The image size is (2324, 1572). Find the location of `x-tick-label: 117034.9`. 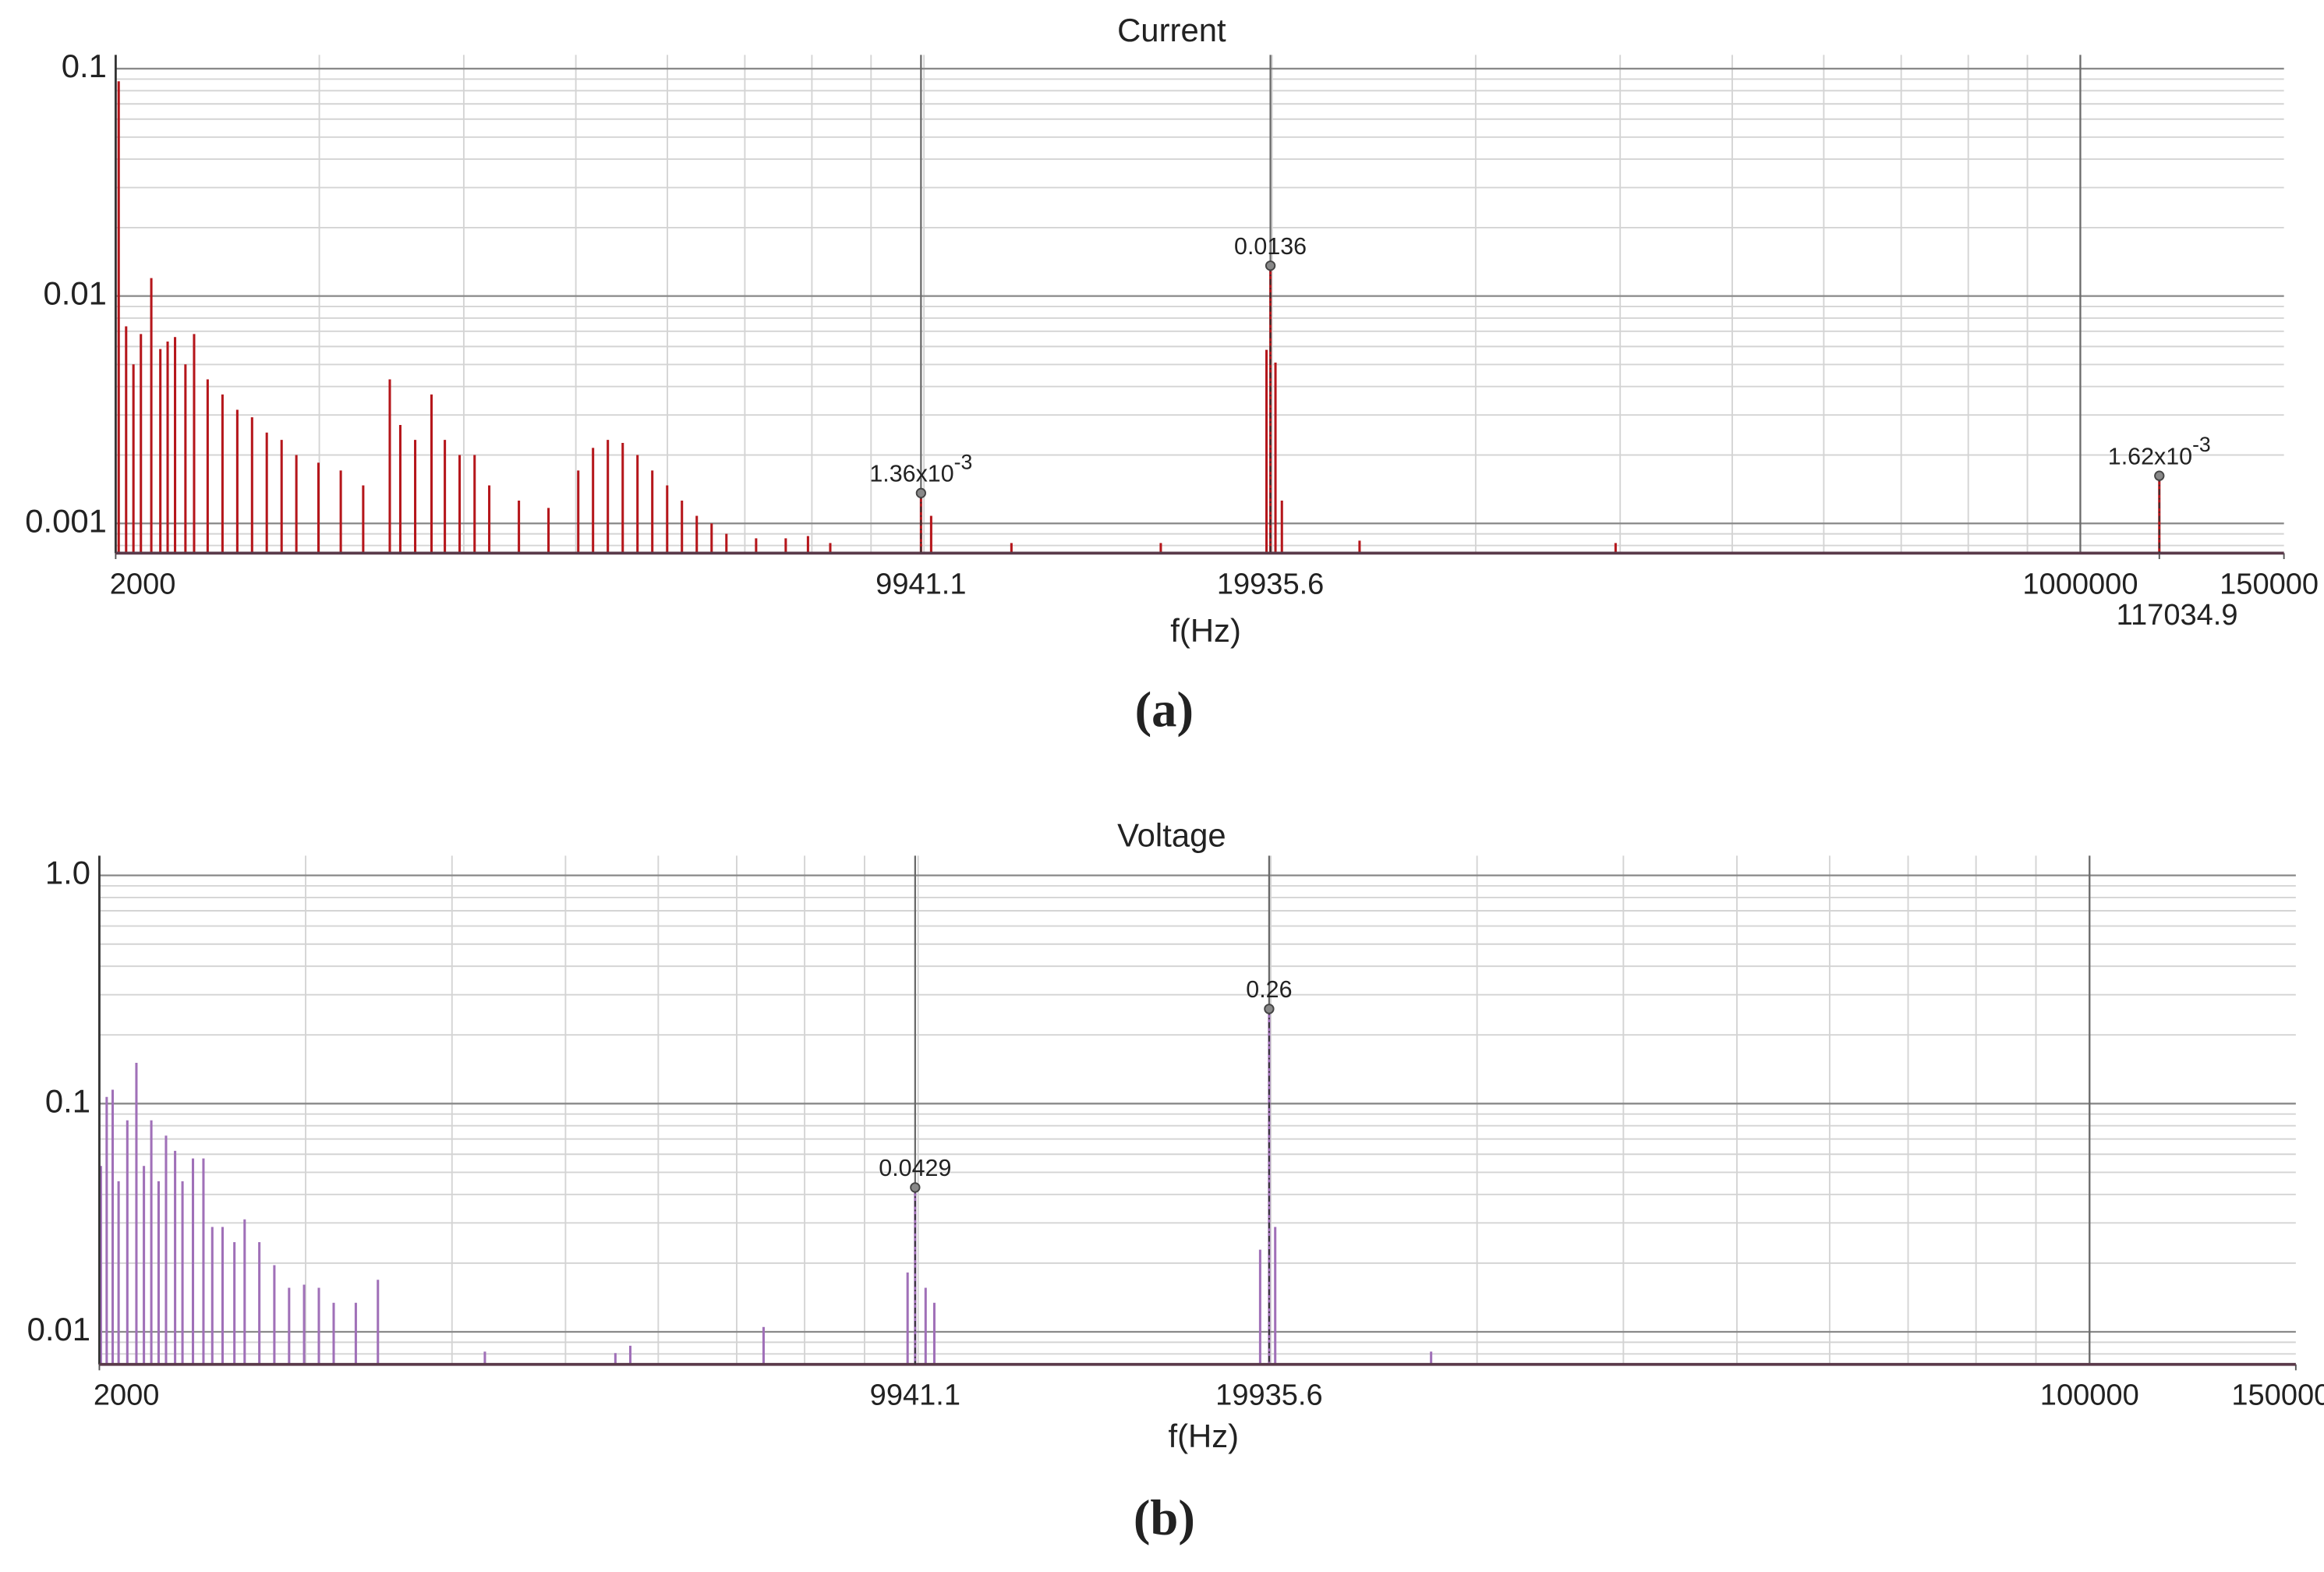

x-tick-label: 117034.9 is located at coordinates (2177, 615).